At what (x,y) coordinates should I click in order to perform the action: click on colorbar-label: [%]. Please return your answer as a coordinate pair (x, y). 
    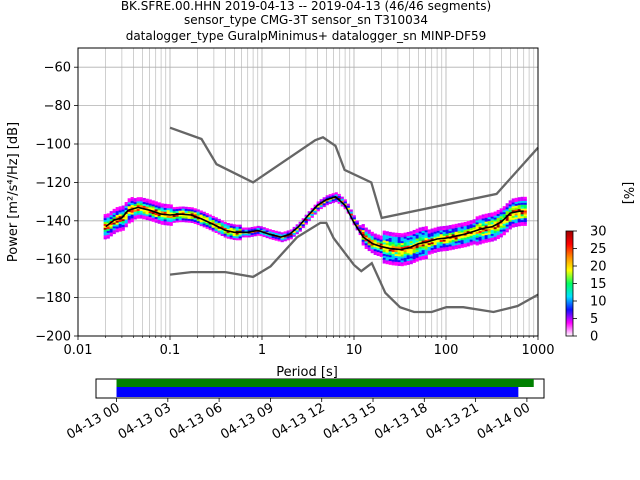
    Looking at the image, I should click on (627, 193).